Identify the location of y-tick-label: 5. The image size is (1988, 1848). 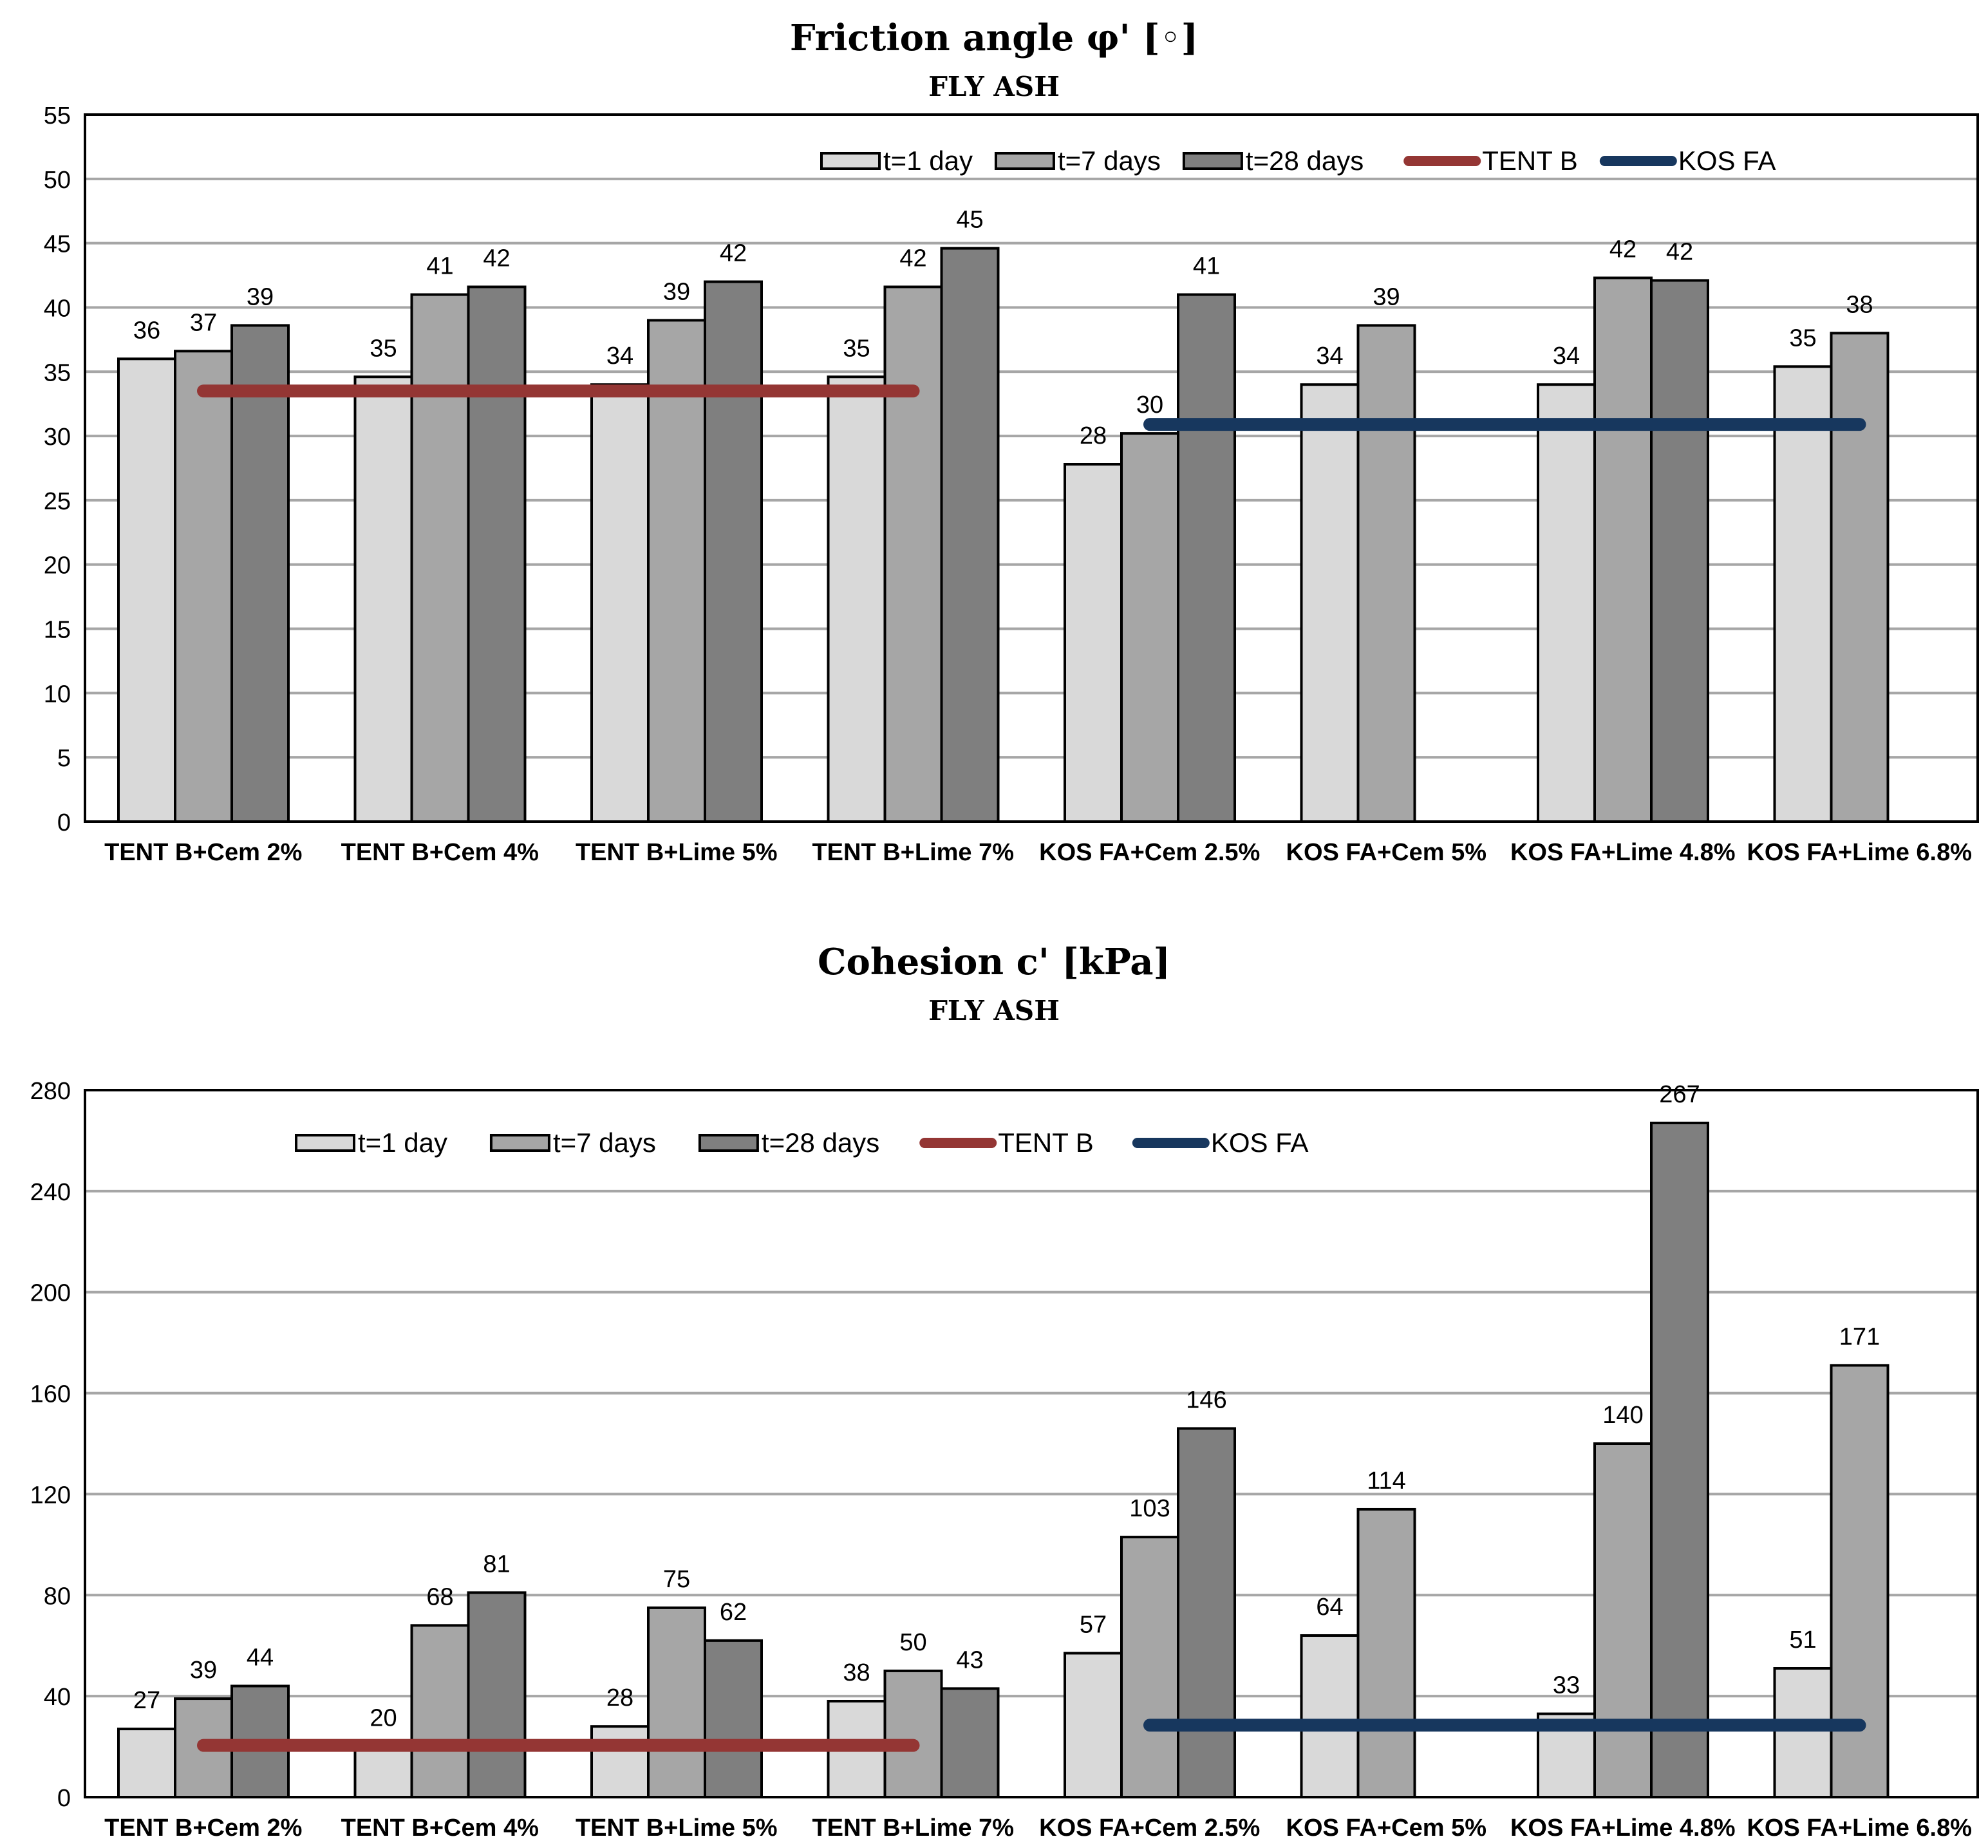
(64, 758).